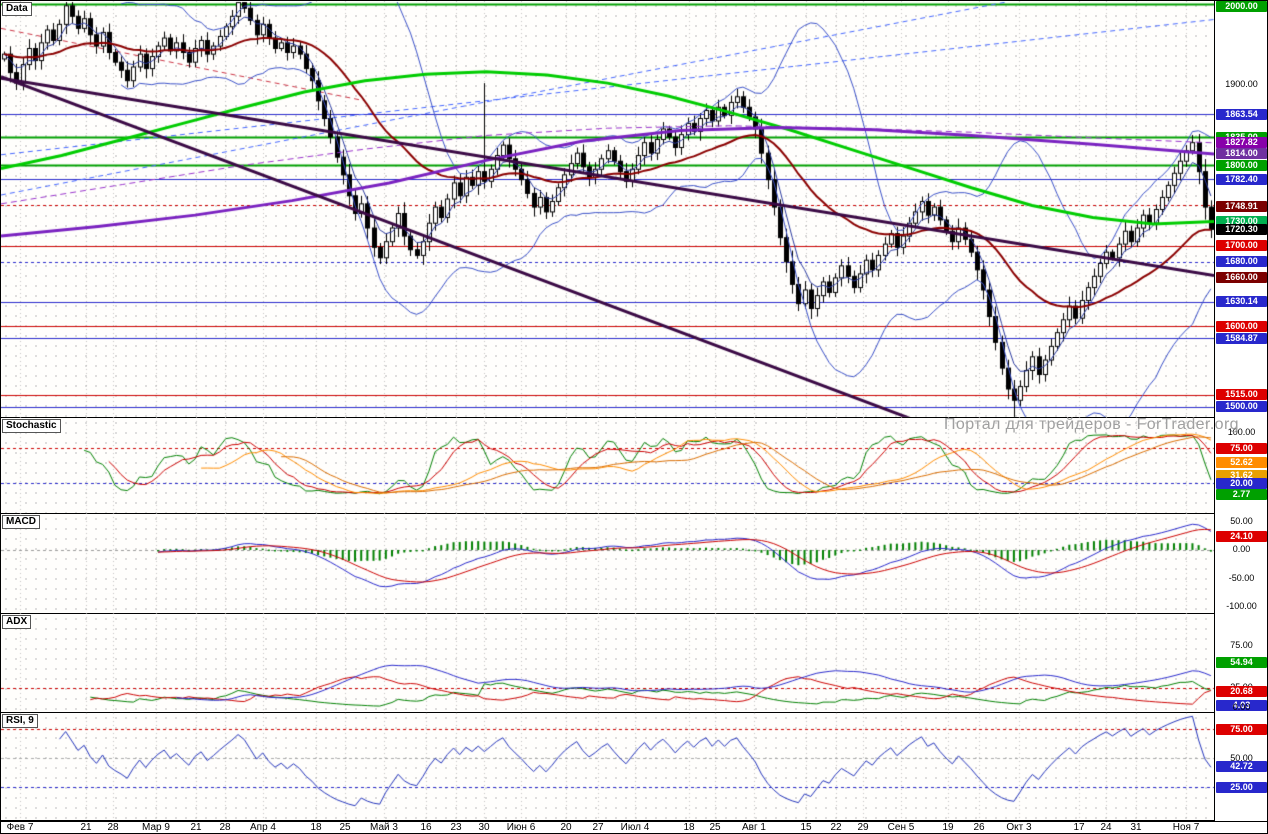 Image resolution: width=1268 pixels, height=834 pixels. Describe the element at coordinates (1241, 277) in the screenshot. I see `price-axis-label: 1660.00` at that location.